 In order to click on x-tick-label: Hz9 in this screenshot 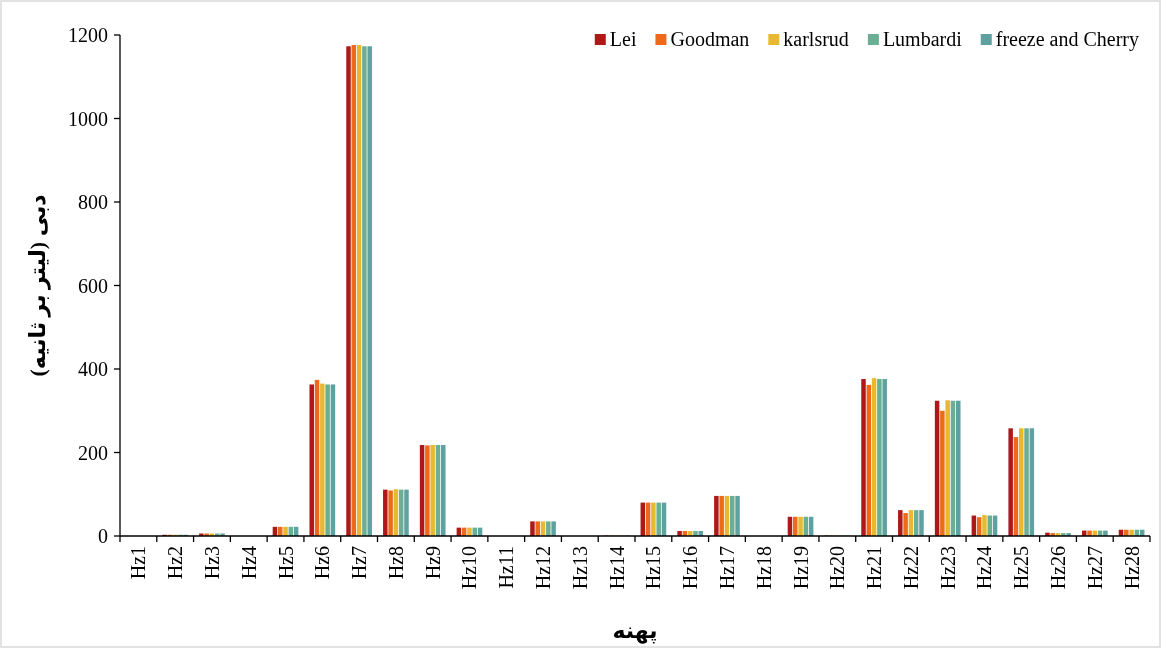, I will do `click(432, 563)`.